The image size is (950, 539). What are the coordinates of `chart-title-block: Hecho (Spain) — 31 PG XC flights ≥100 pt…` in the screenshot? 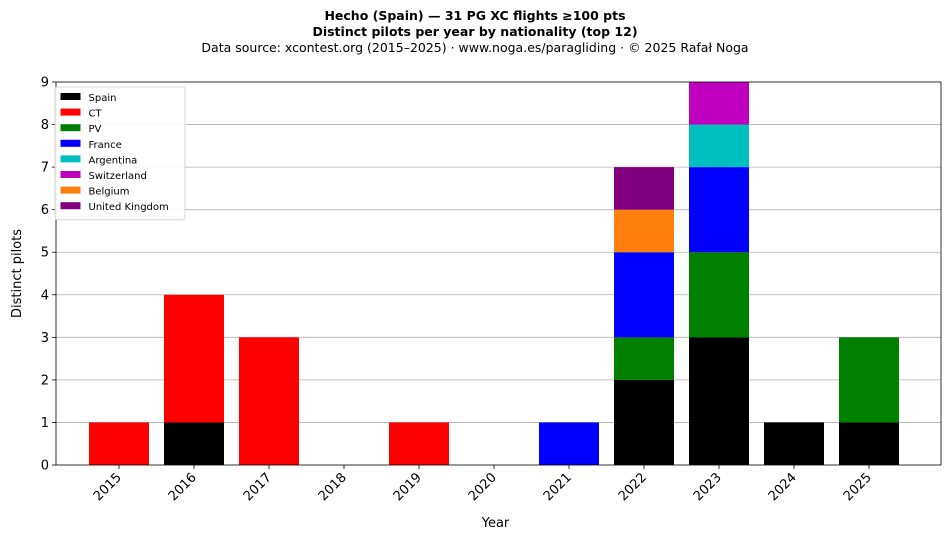 It's located at (475, 32).